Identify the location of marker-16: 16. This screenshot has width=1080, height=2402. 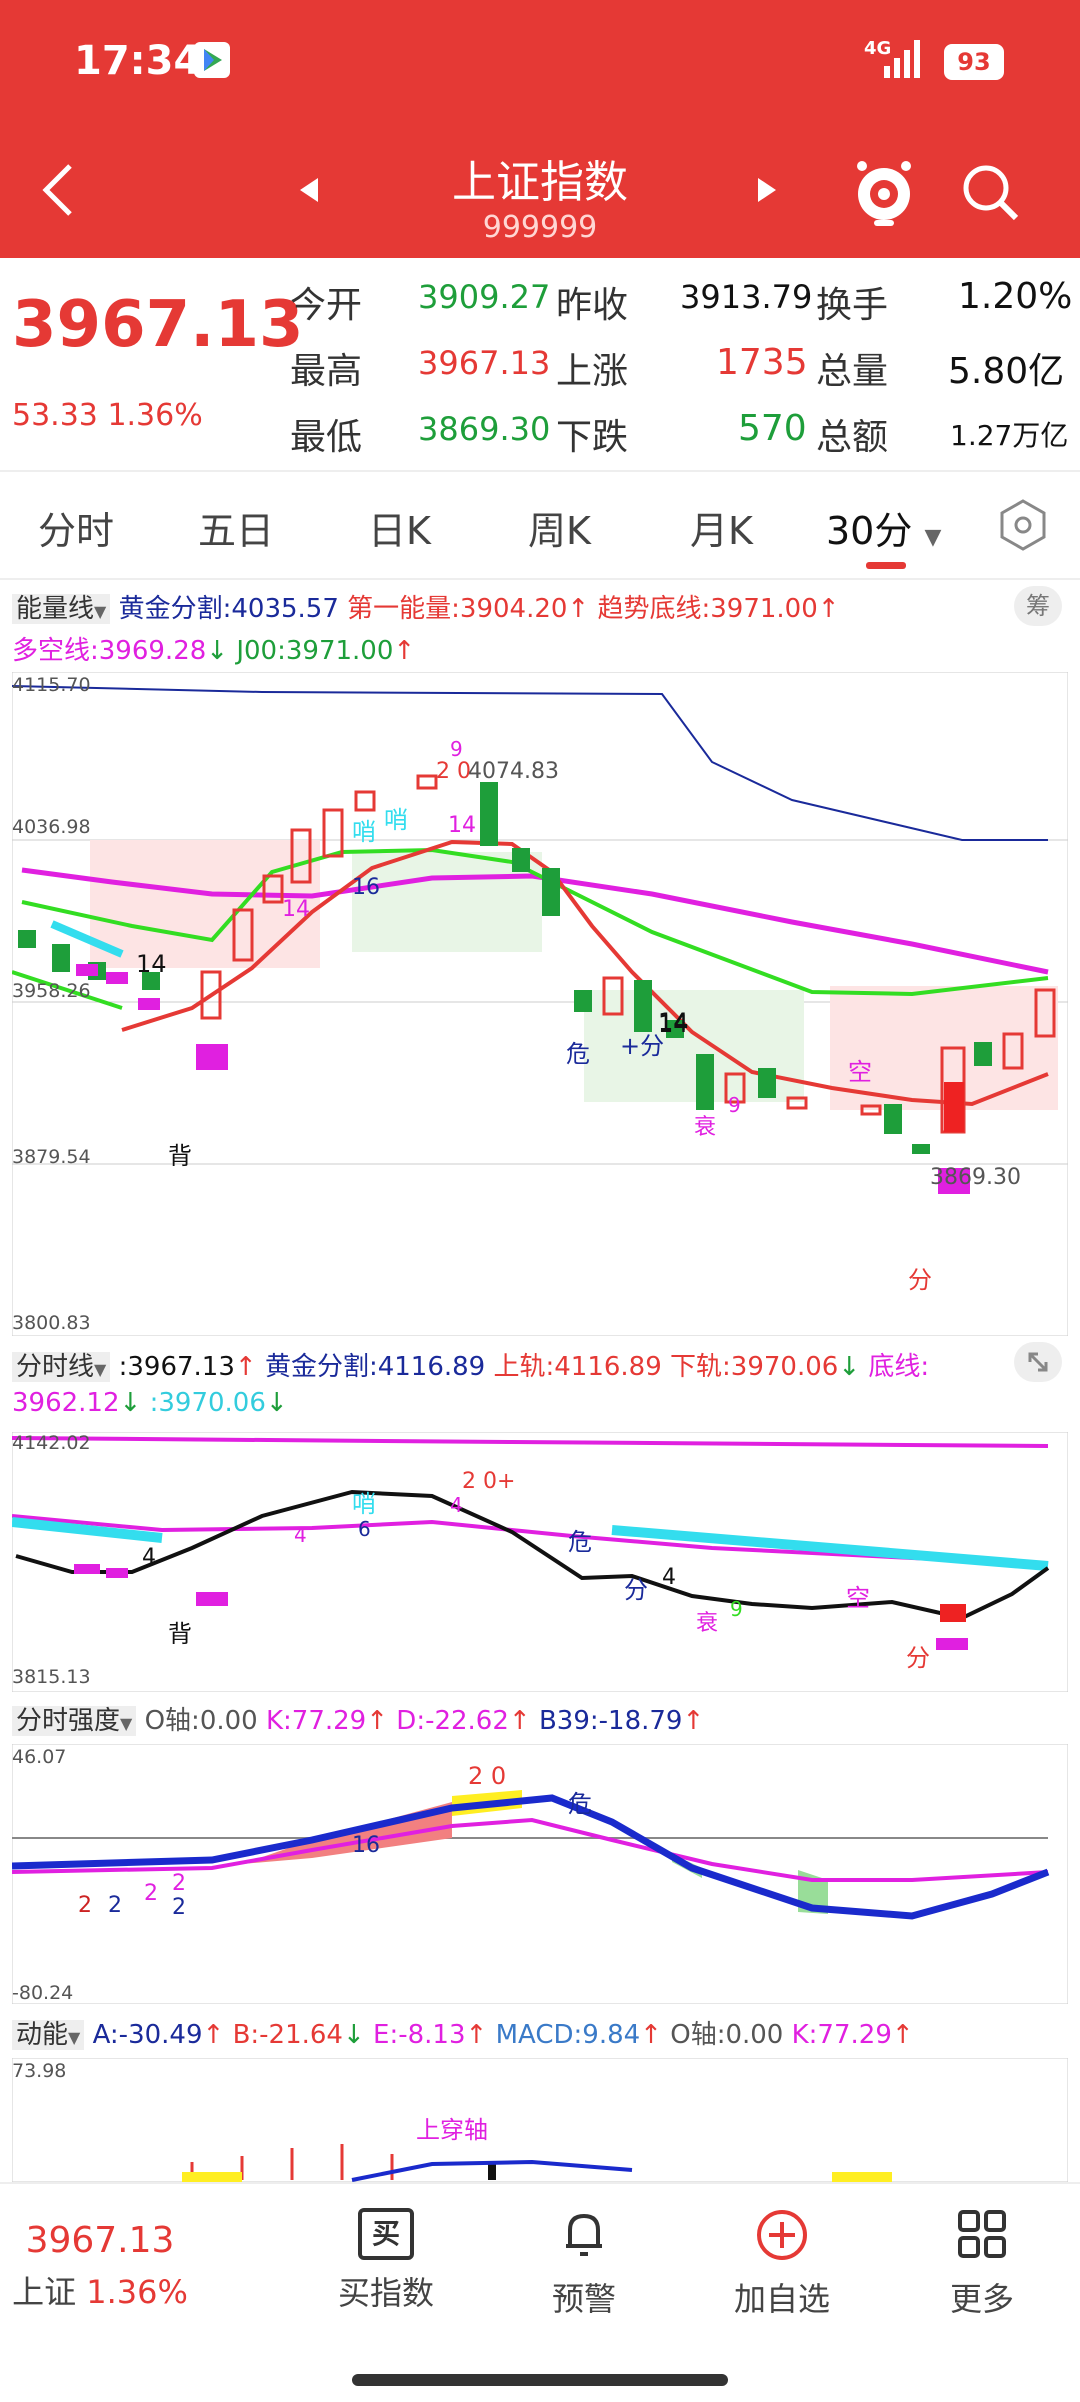
(366, 887).